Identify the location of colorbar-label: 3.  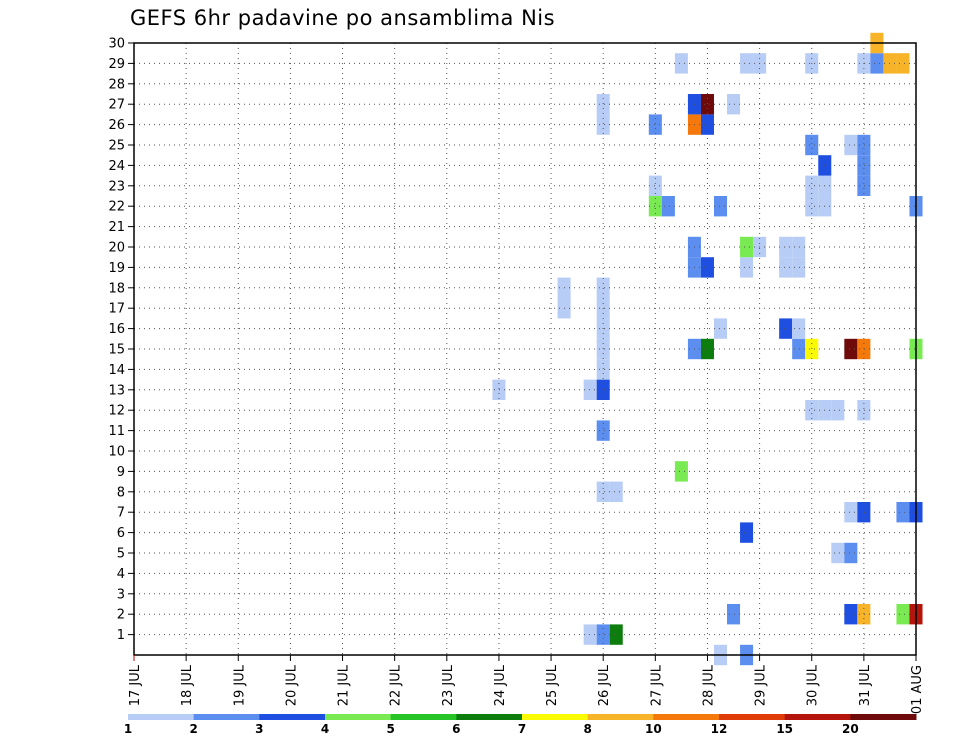
(259, 729).